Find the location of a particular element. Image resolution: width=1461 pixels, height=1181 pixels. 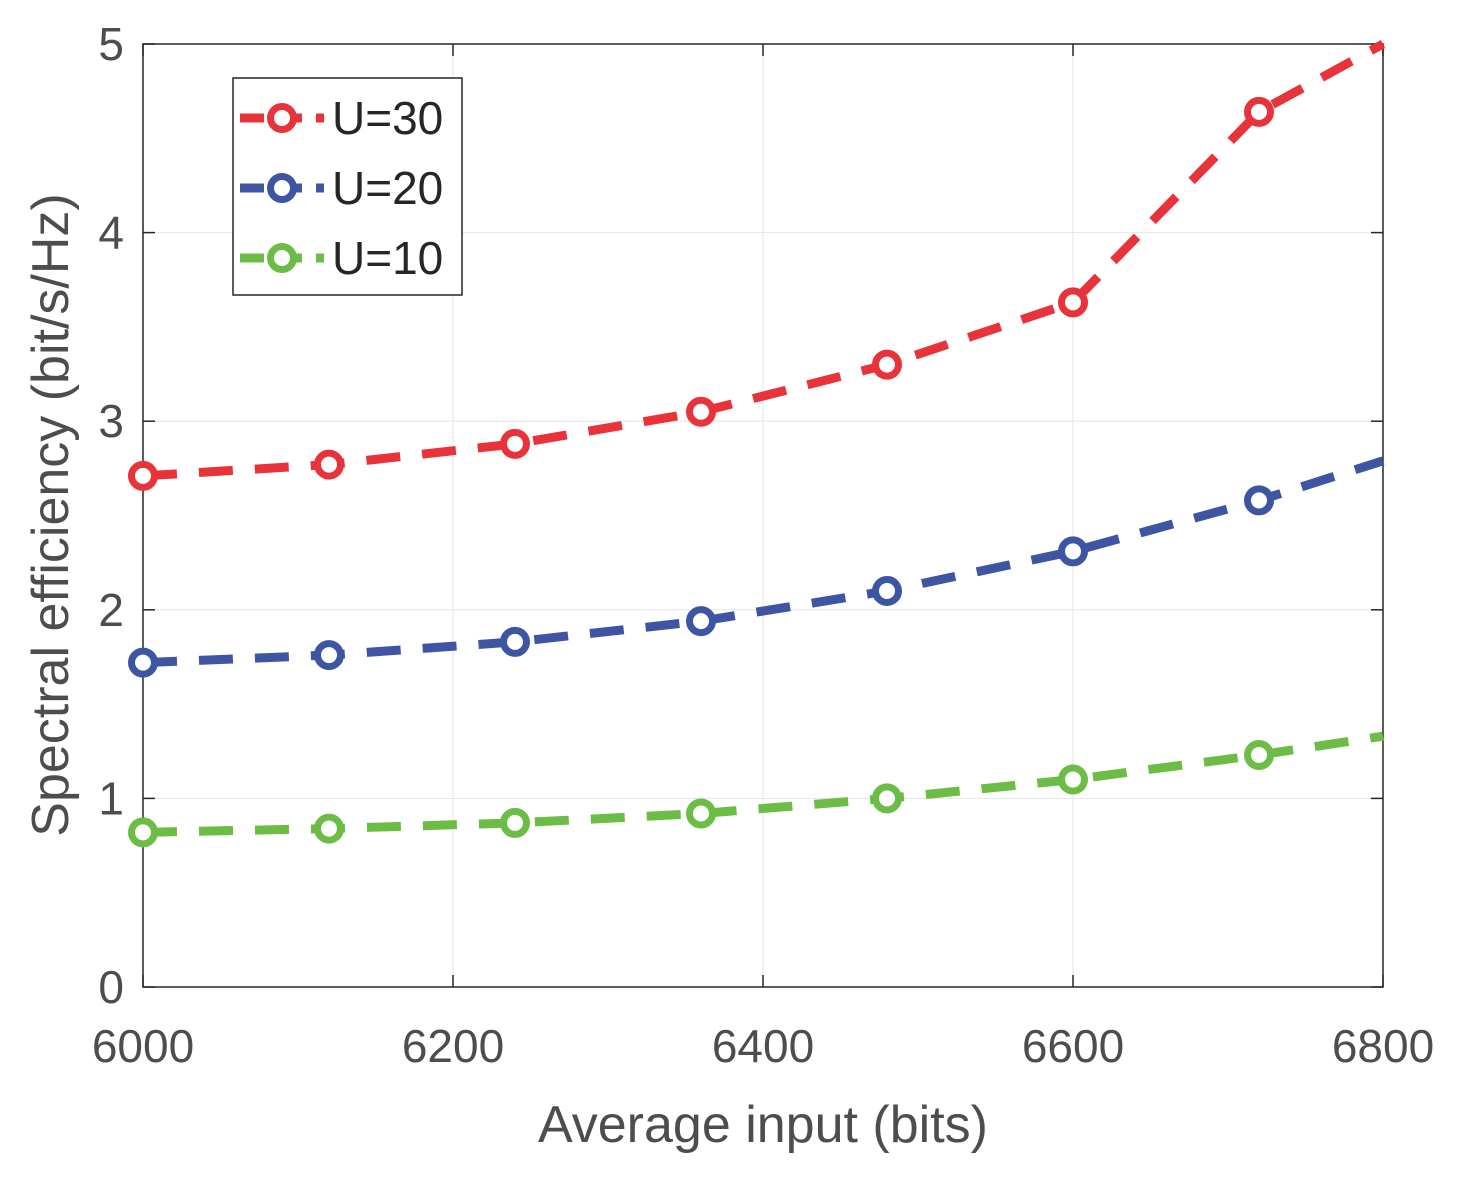

x-tick-label: 6200 is located at coordinates (453, 1046).